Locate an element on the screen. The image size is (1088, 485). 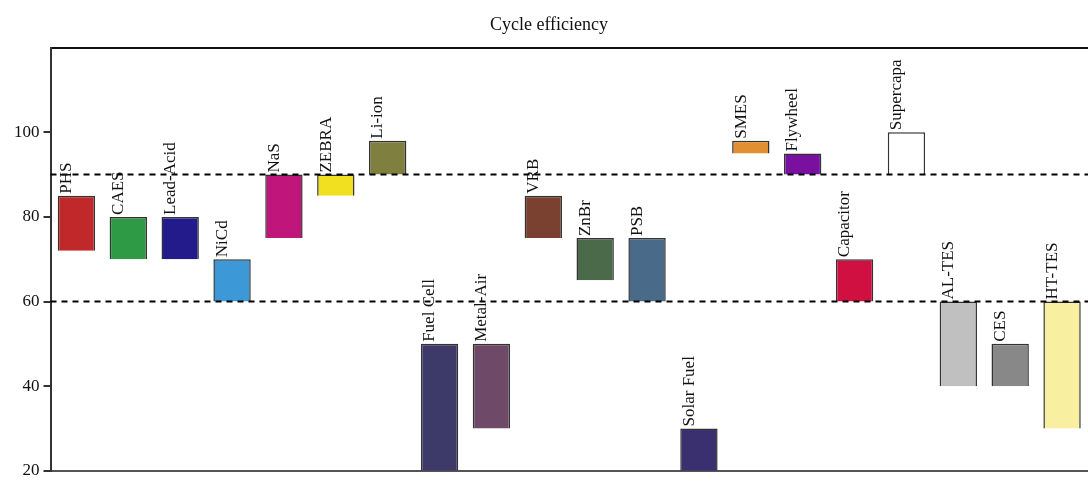
x-tick-label: CAES is located at coordinates (118, 193).